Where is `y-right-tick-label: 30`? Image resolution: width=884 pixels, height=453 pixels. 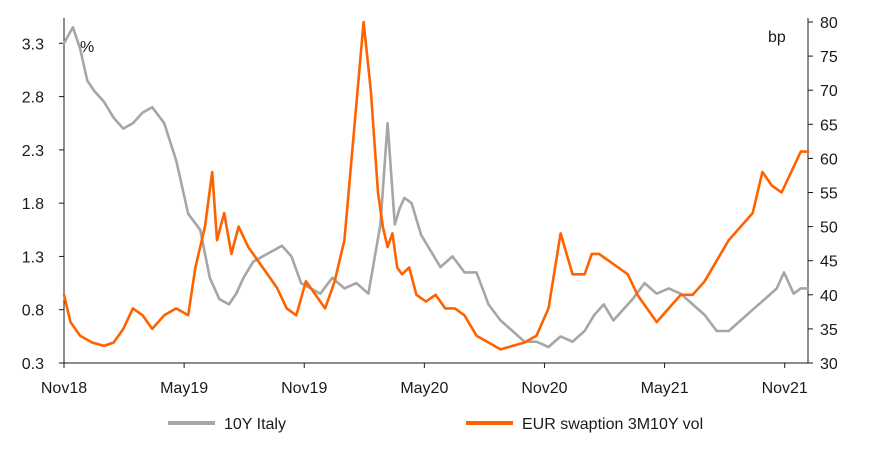
y-right-tick-label: 30 is located at coordinates (829, 364).